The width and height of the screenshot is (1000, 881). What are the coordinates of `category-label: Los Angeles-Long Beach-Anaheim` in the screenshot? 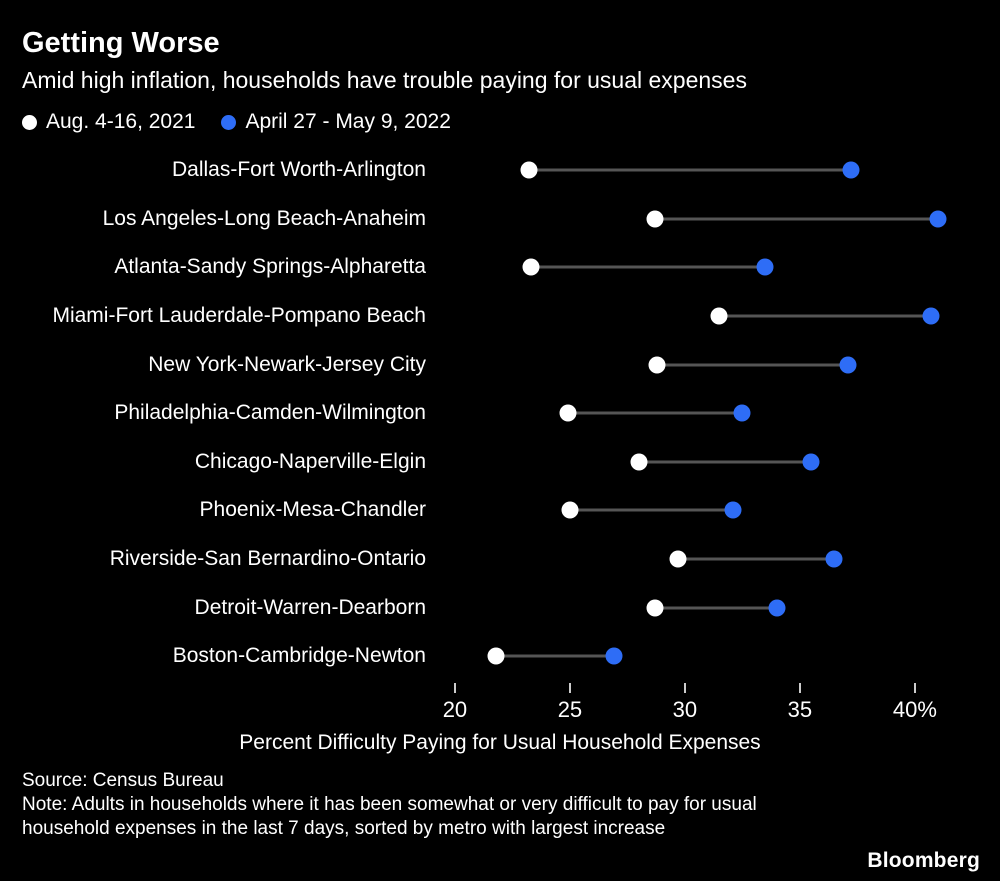 It's located at (264, 218).